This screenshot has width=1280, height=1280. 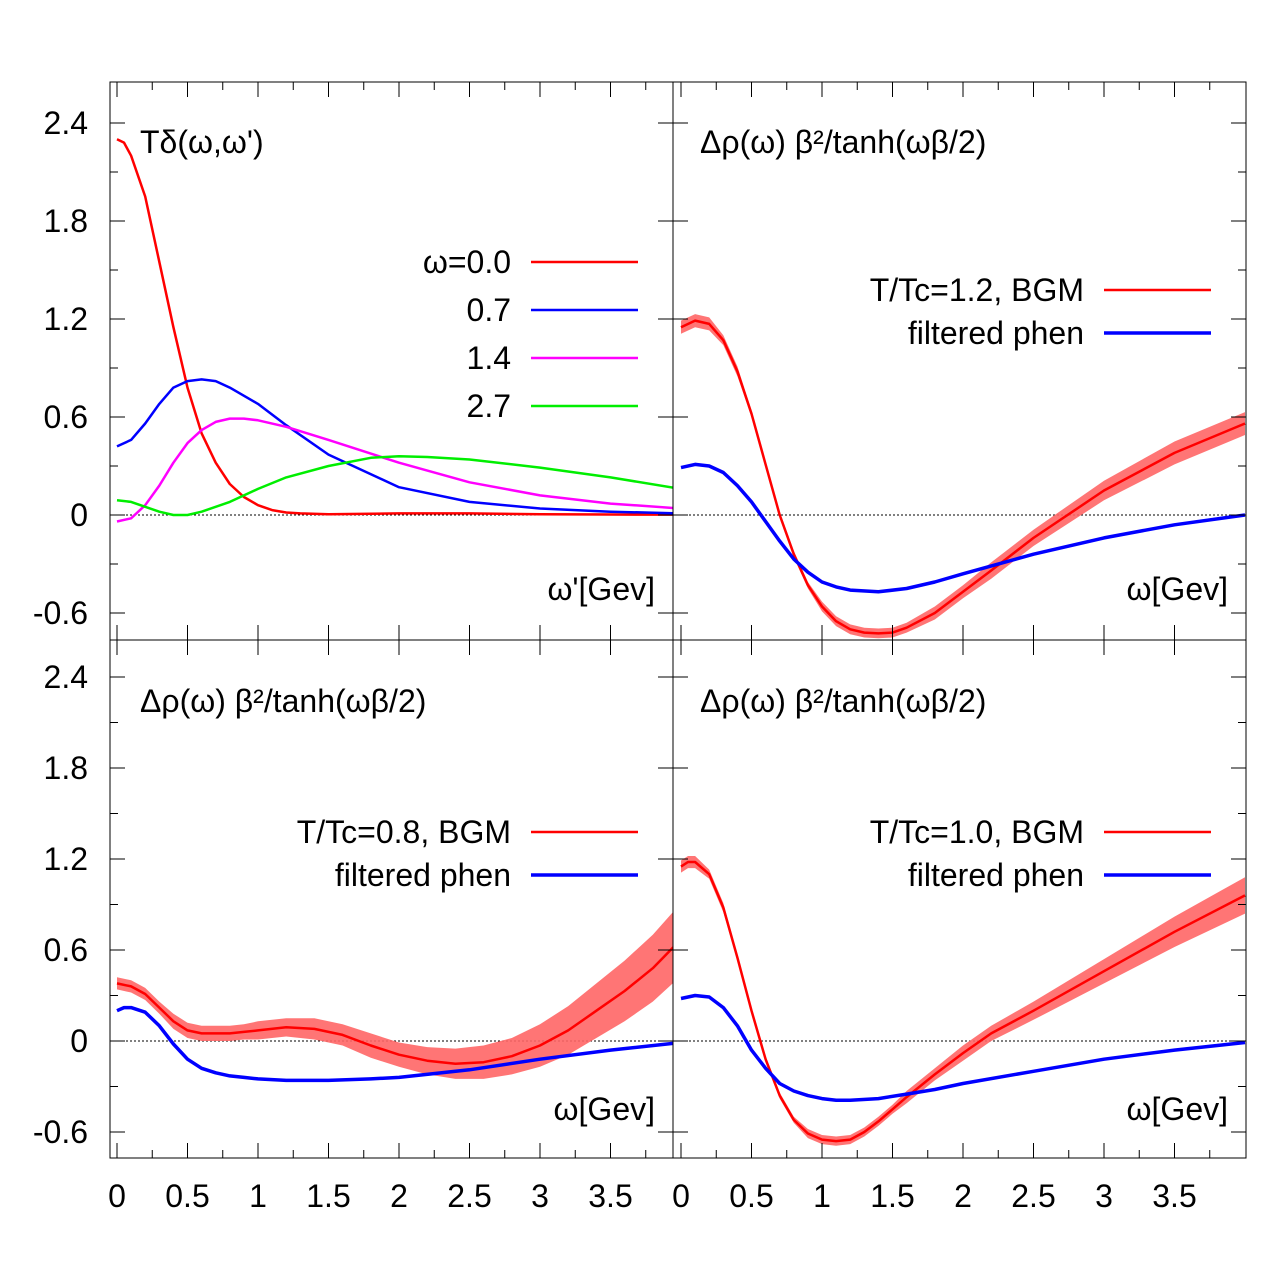 I want to click on legend-label-4: 2.7, so click(x=489, y=406).